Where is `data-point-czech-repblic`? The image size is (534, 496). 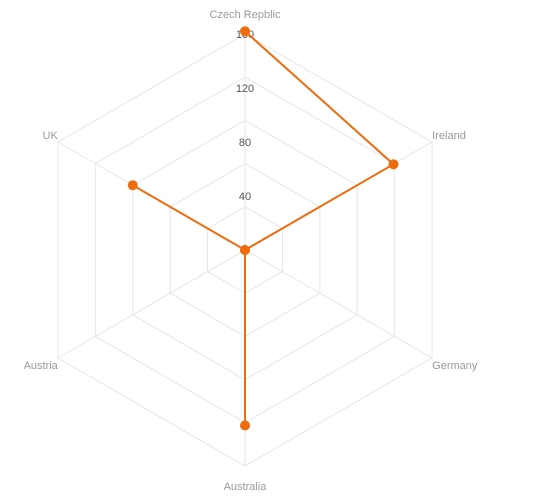
data-point-czech-repblic is located at coordinates (245, 31).